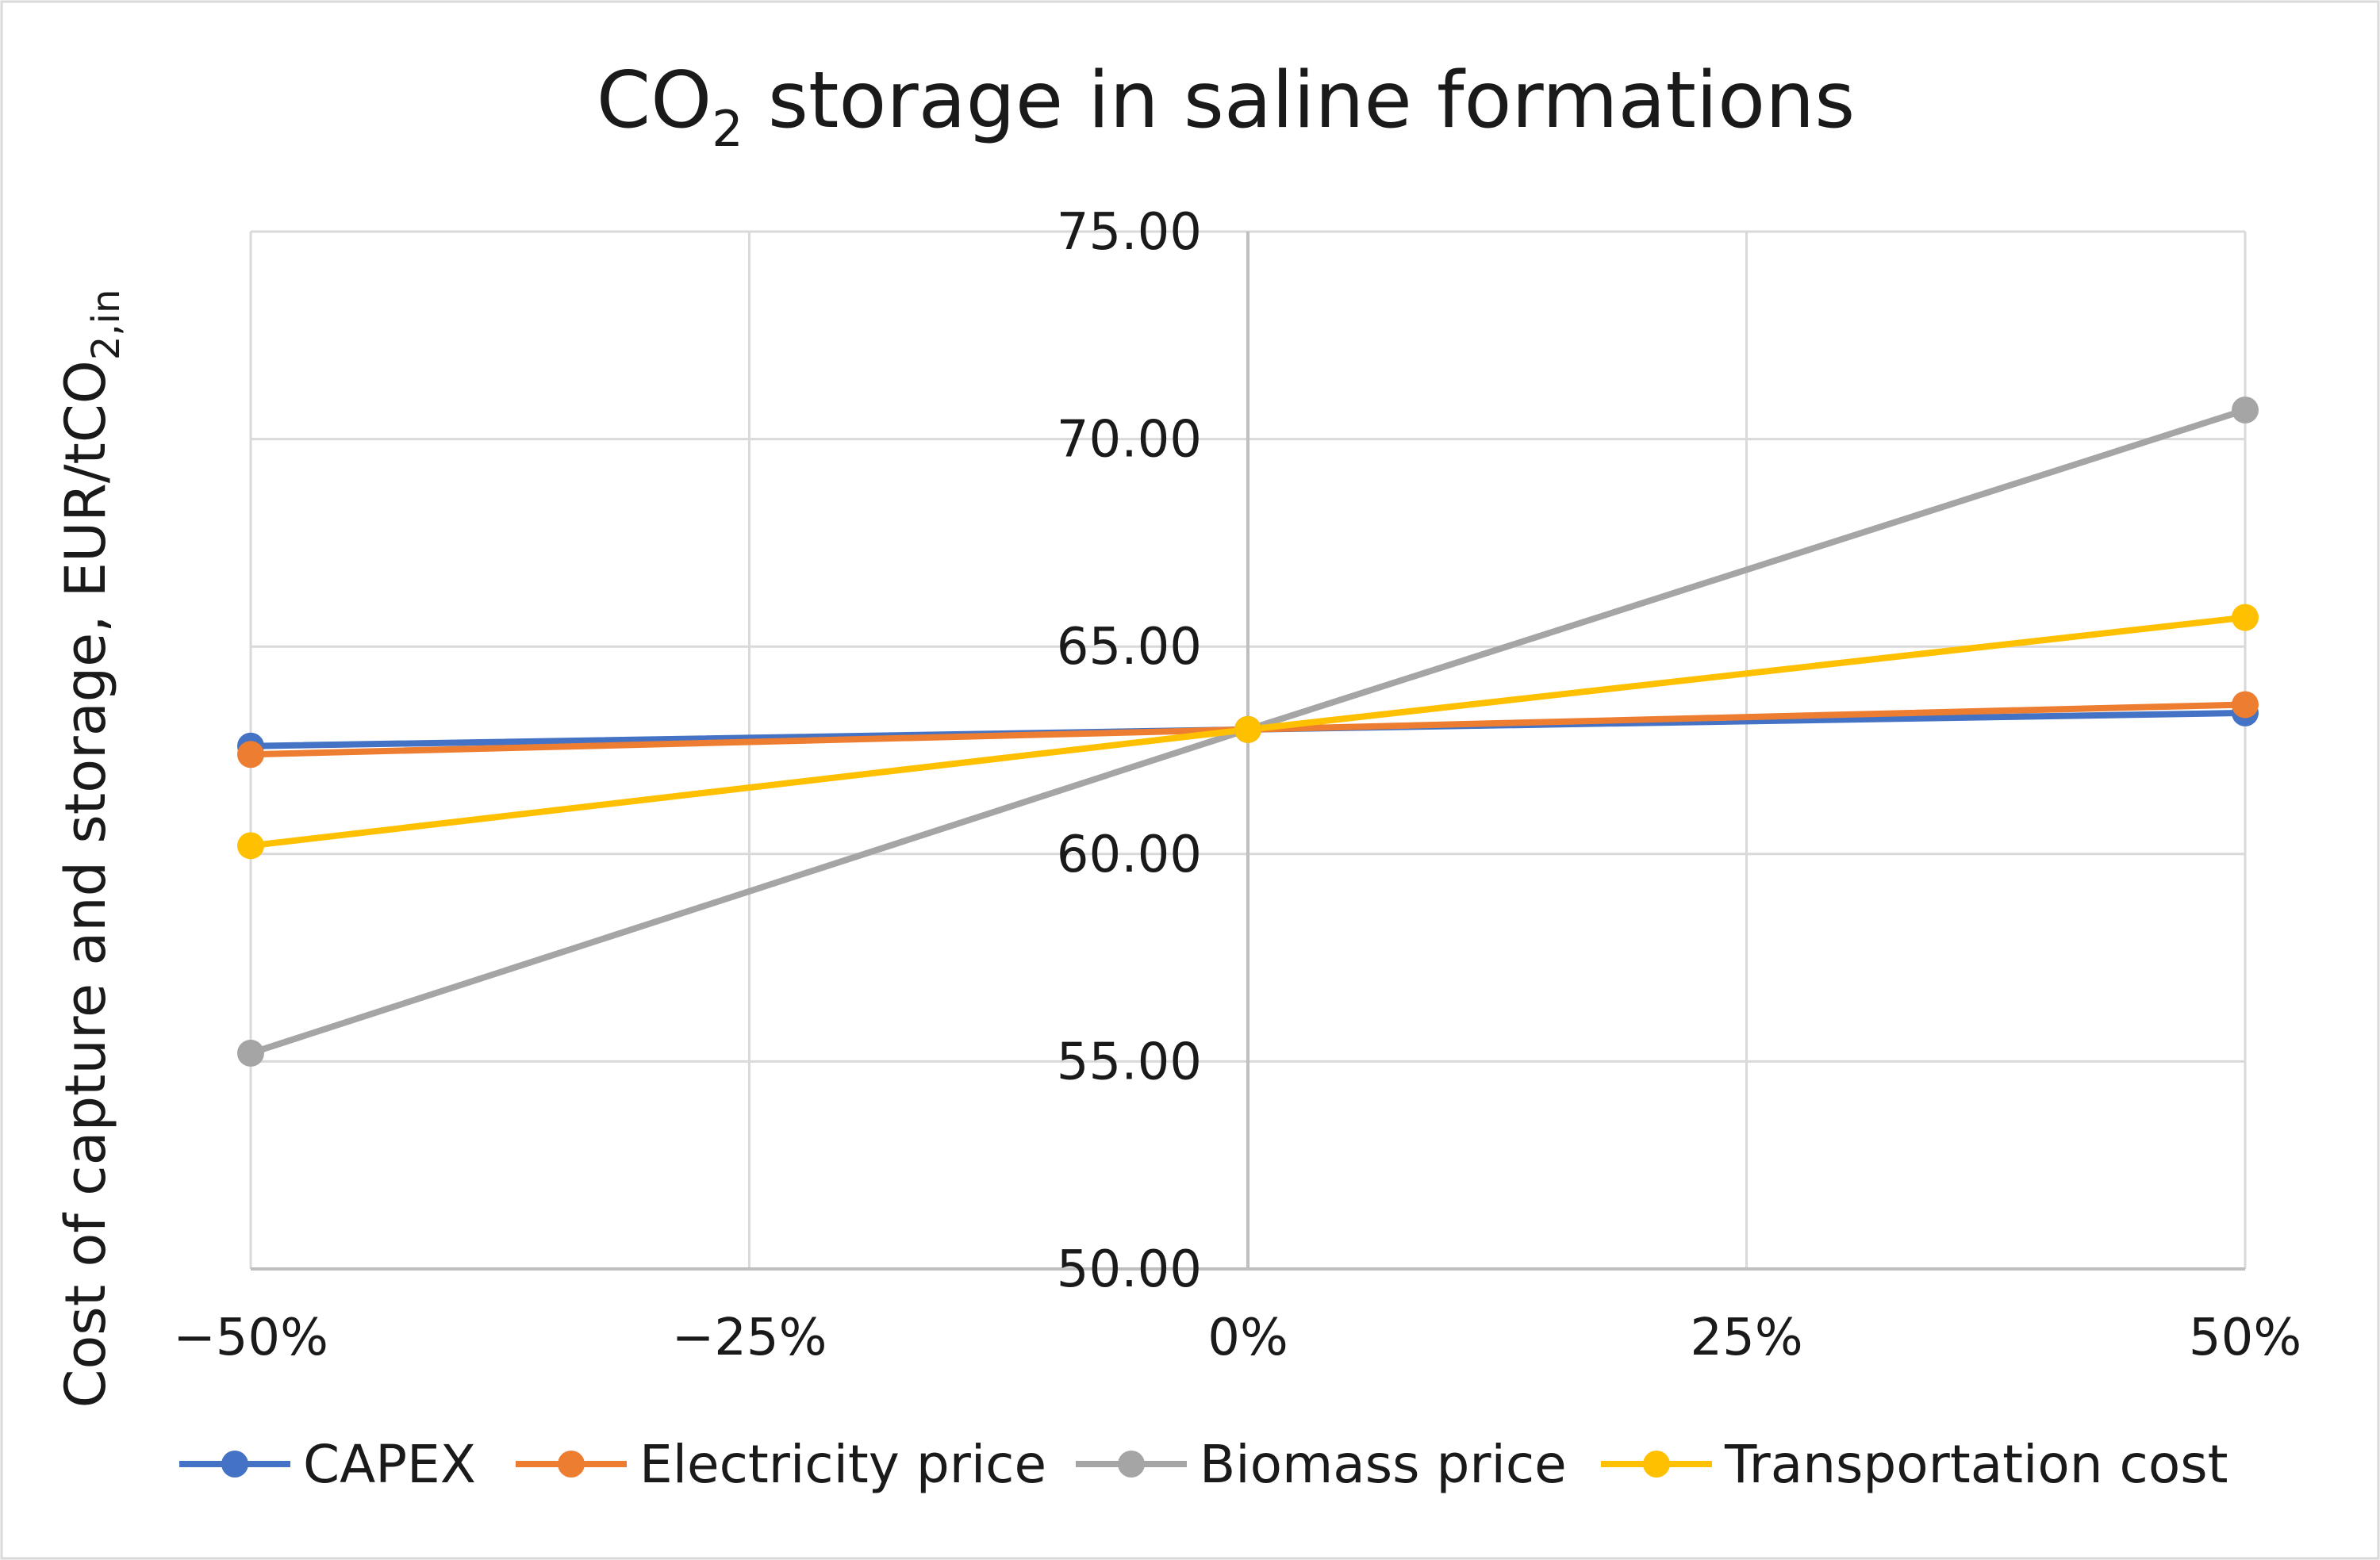 The image size is (2380, 1560). What do you see at coordinates (251, 1338) in the screenshot?
I see `x-tick-label: −50%` at bounding box center [251, 1338].